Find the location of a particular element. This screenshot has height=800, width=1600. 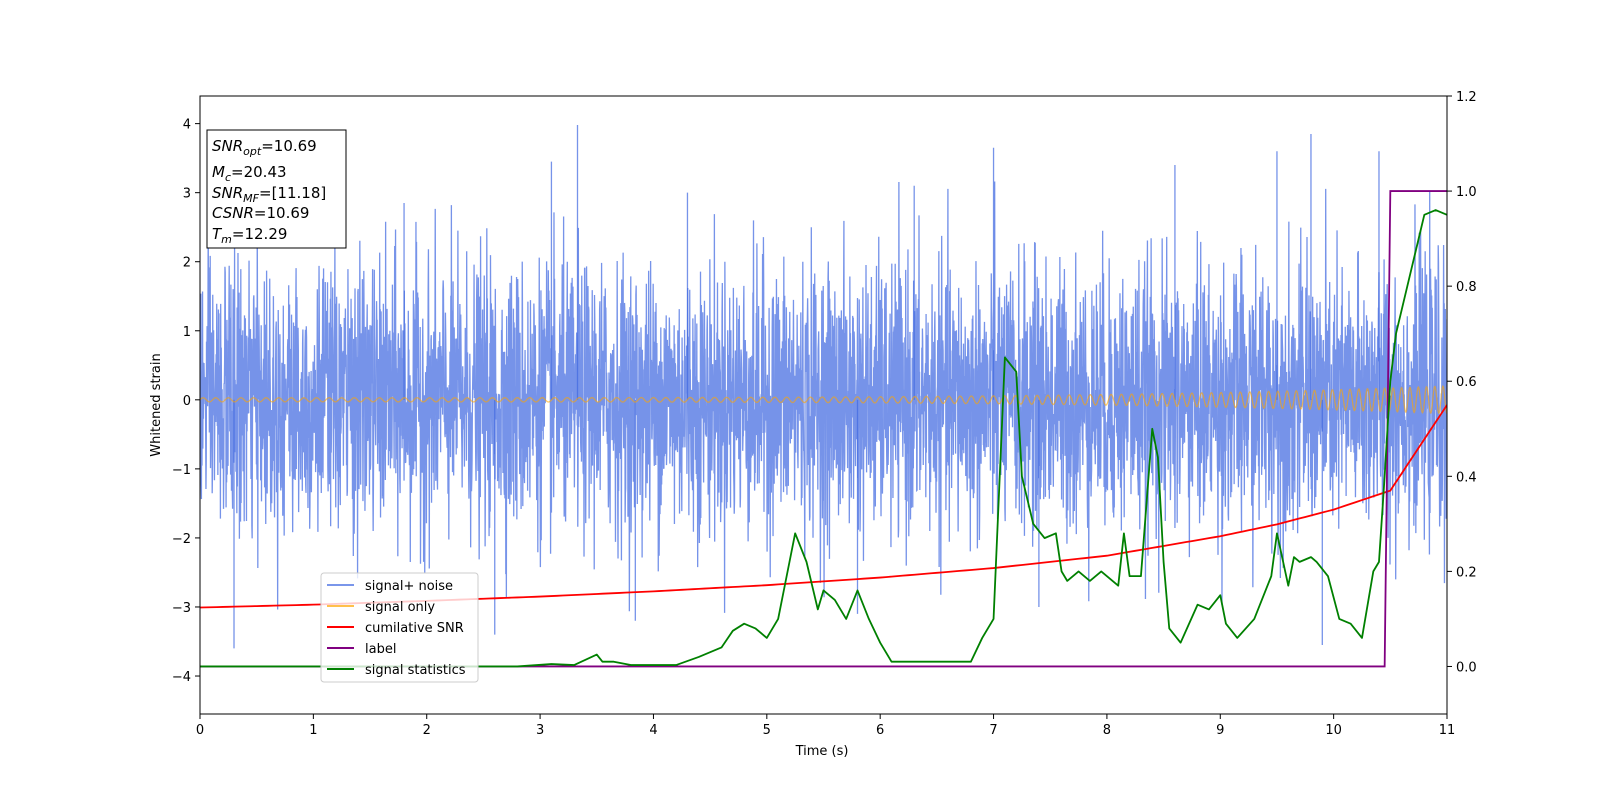

left-y-tick-label: −4 is located at coordinates (181, 677).